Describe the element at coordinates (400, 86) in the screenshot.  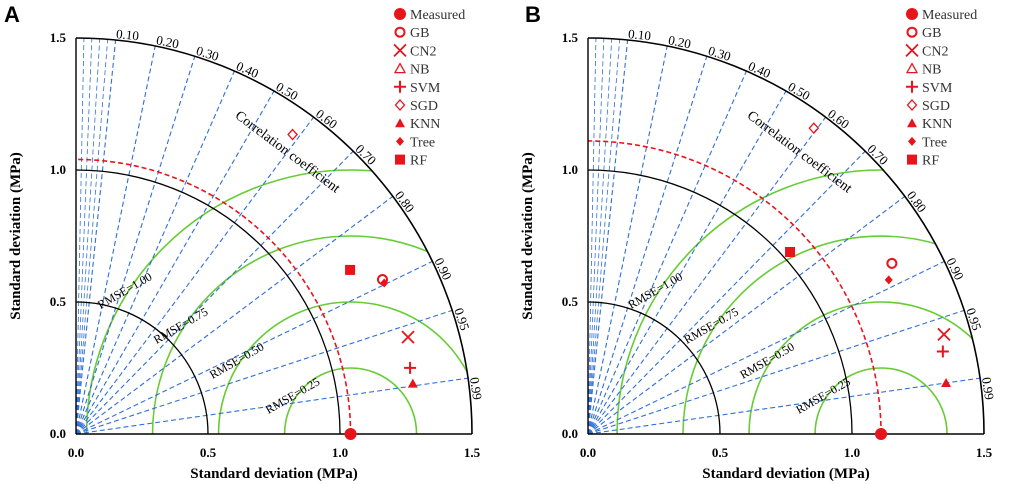
I see `legend-marker-svm` at that location.